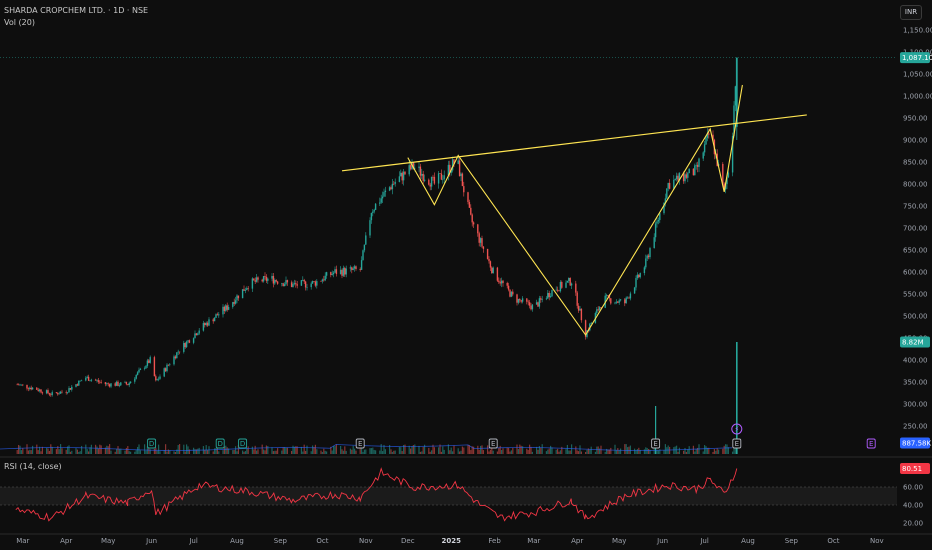  I want to click on rsi-indicator-label: RSI (14, close), so click(33, 466).